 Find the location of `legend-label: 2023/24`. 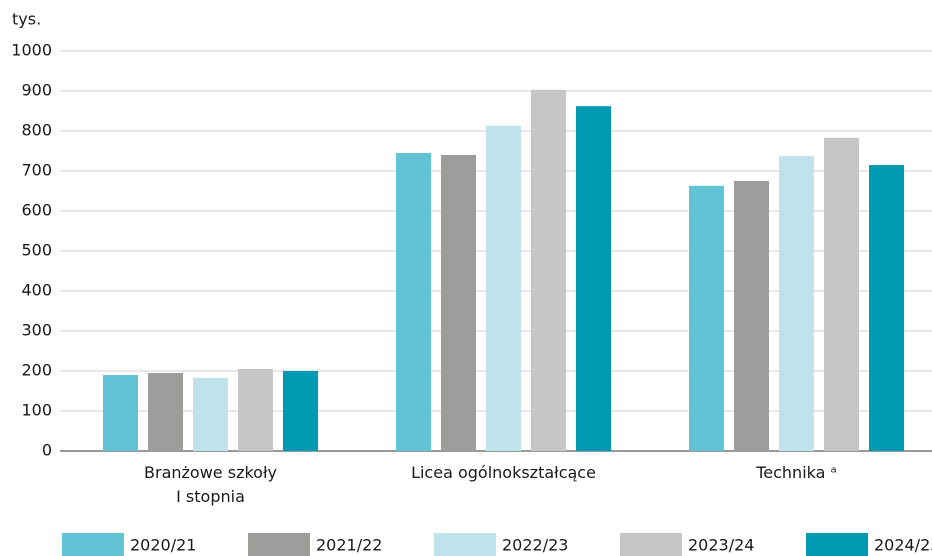

legend-label: 2023/24 is located at coordinates (721, 545).